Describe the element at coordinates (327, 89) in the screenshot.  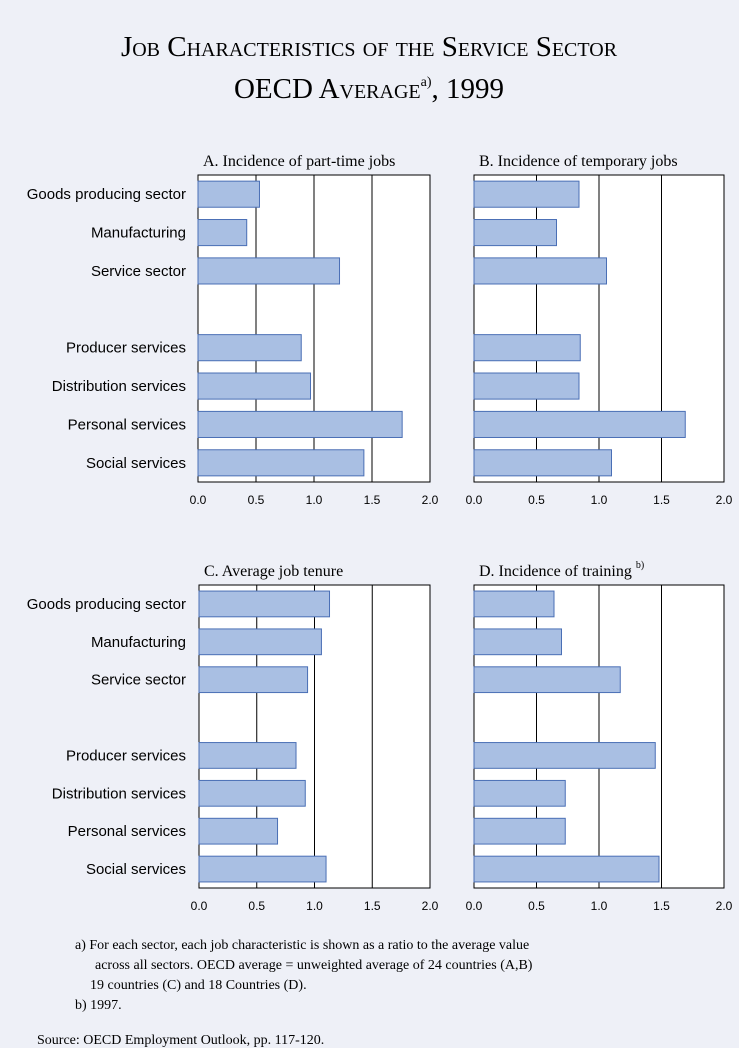
I see `title-text: OECD Average` at that location.